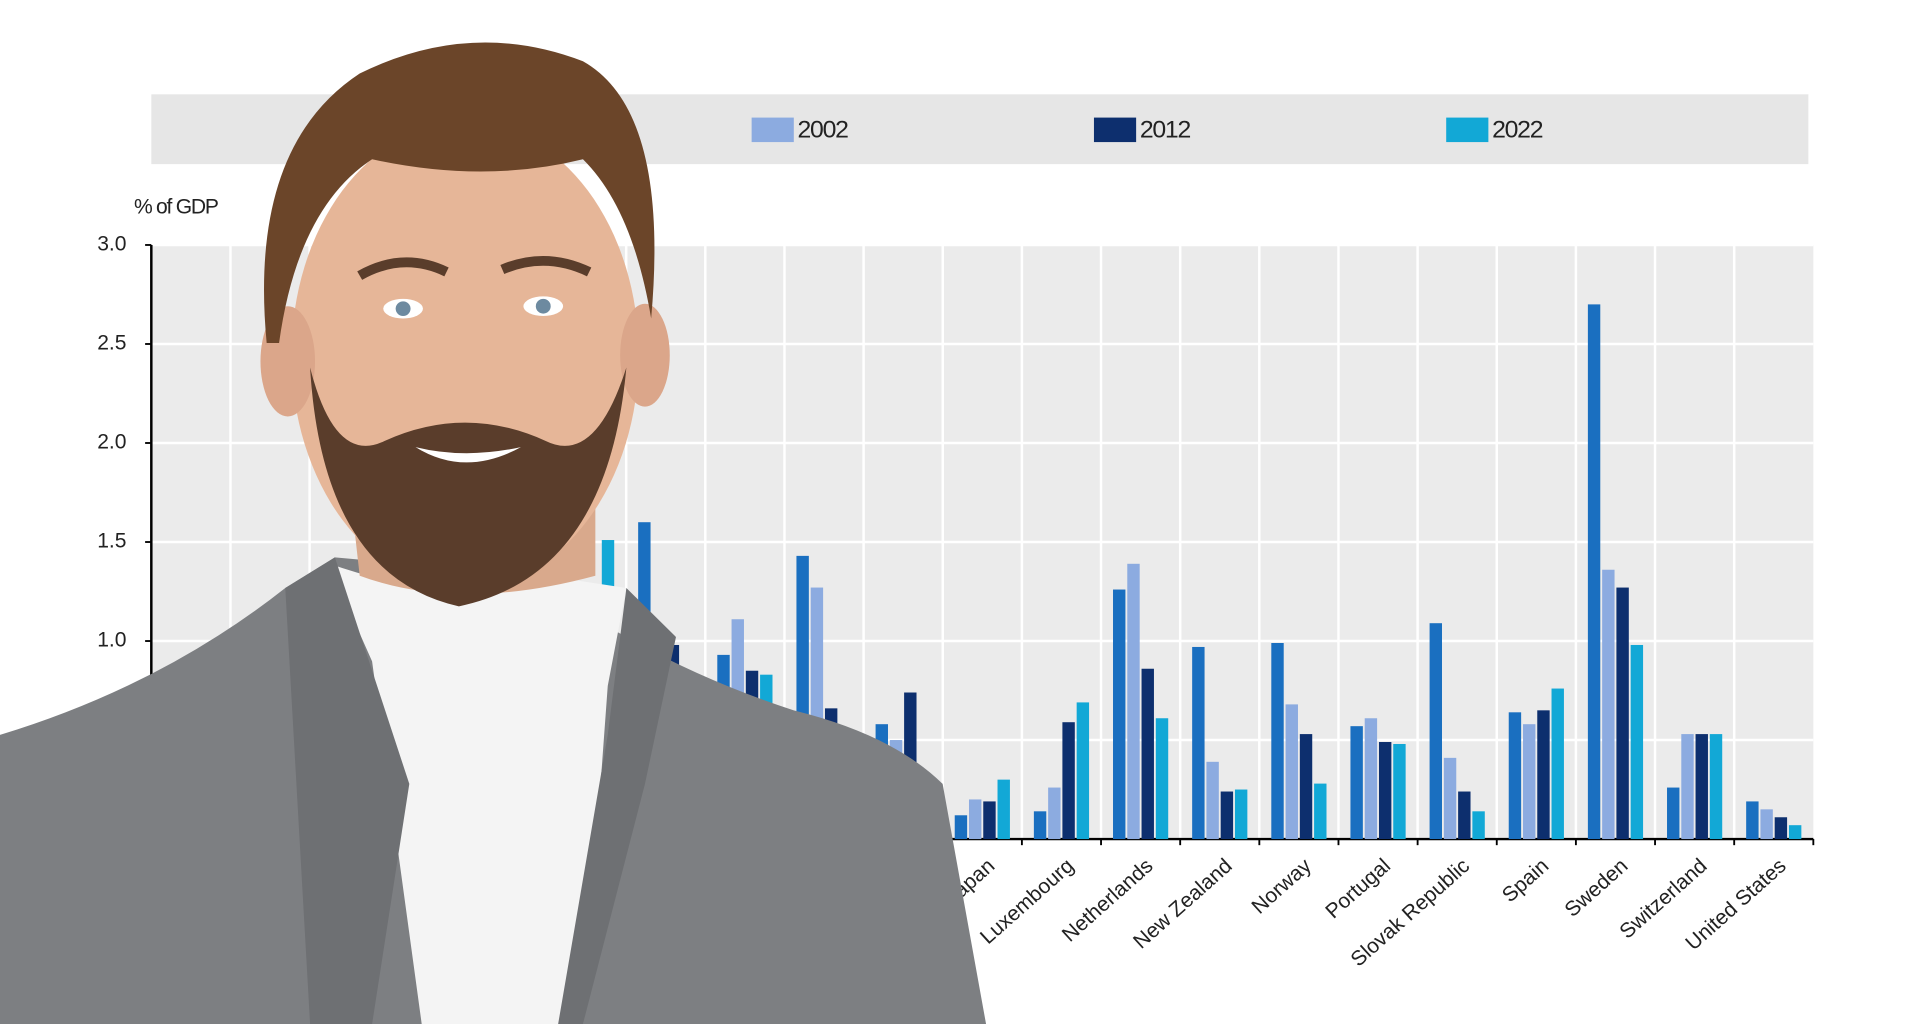 The width and height of the screenshot is (1920, 1024). I want to click on x-tick-label: Portugal, so click(1358, 888).